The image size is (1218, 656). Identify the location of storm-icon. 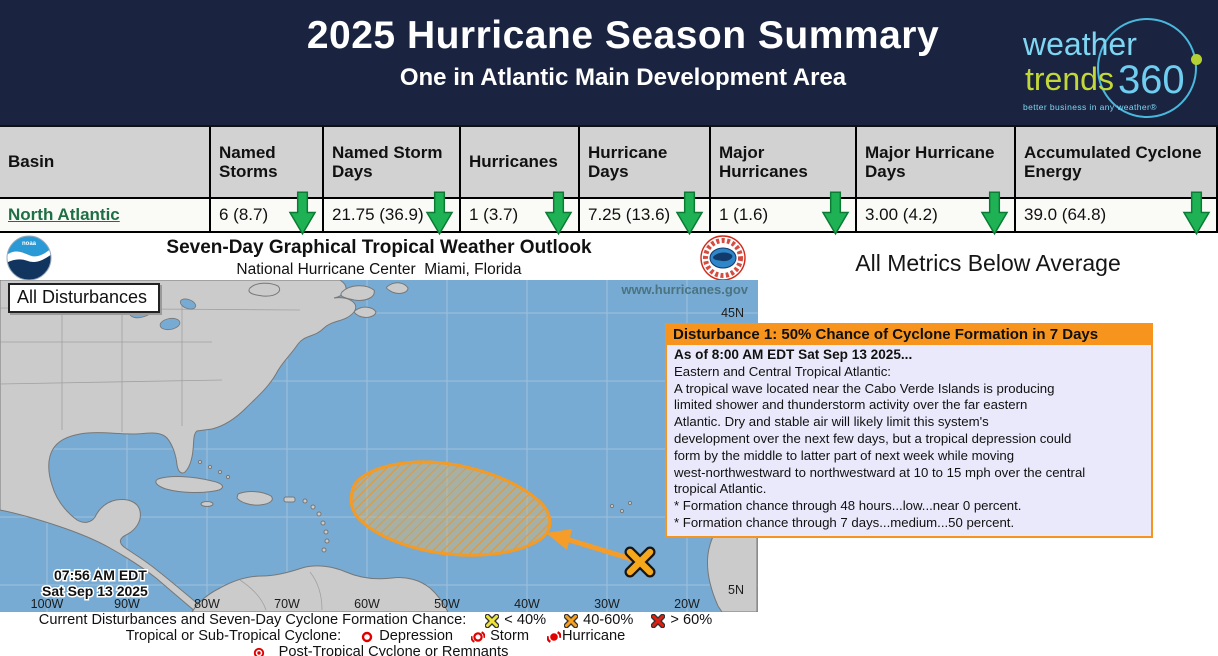
(478, 636).